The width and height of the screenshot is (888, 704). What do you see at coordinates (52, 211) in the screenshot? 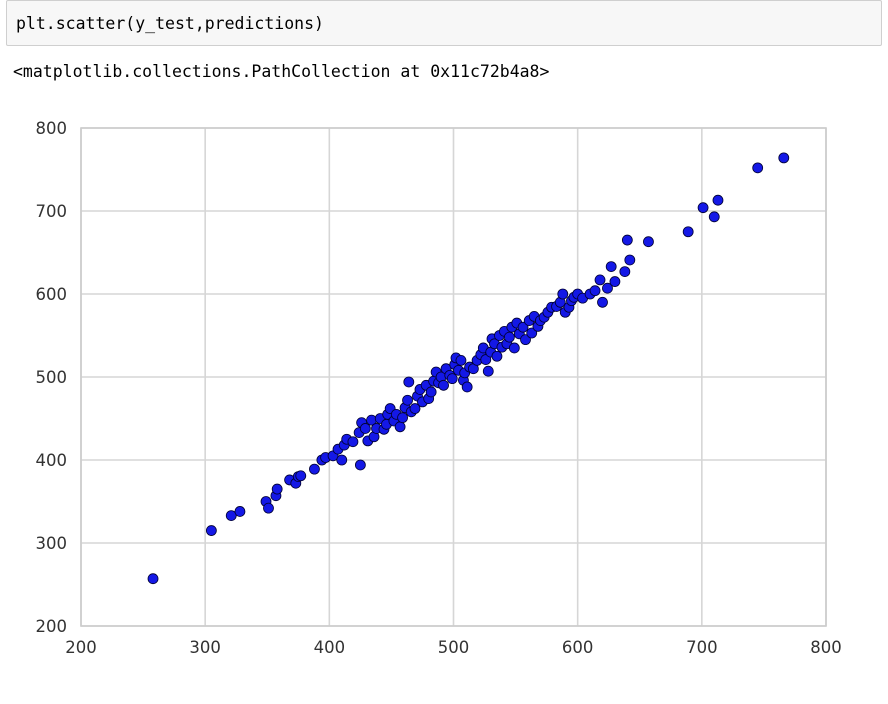
I see `y-tick-label: 700` at bounding box center [52, 211].